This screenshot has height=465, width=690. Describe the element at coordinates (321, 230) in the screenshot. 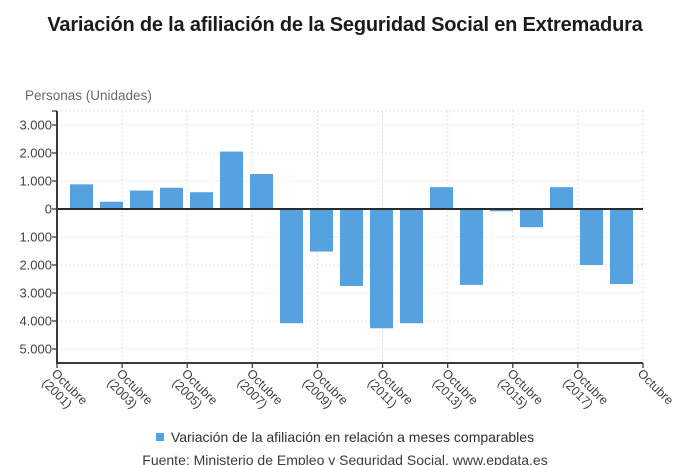

I see `bar-2009` at that location.